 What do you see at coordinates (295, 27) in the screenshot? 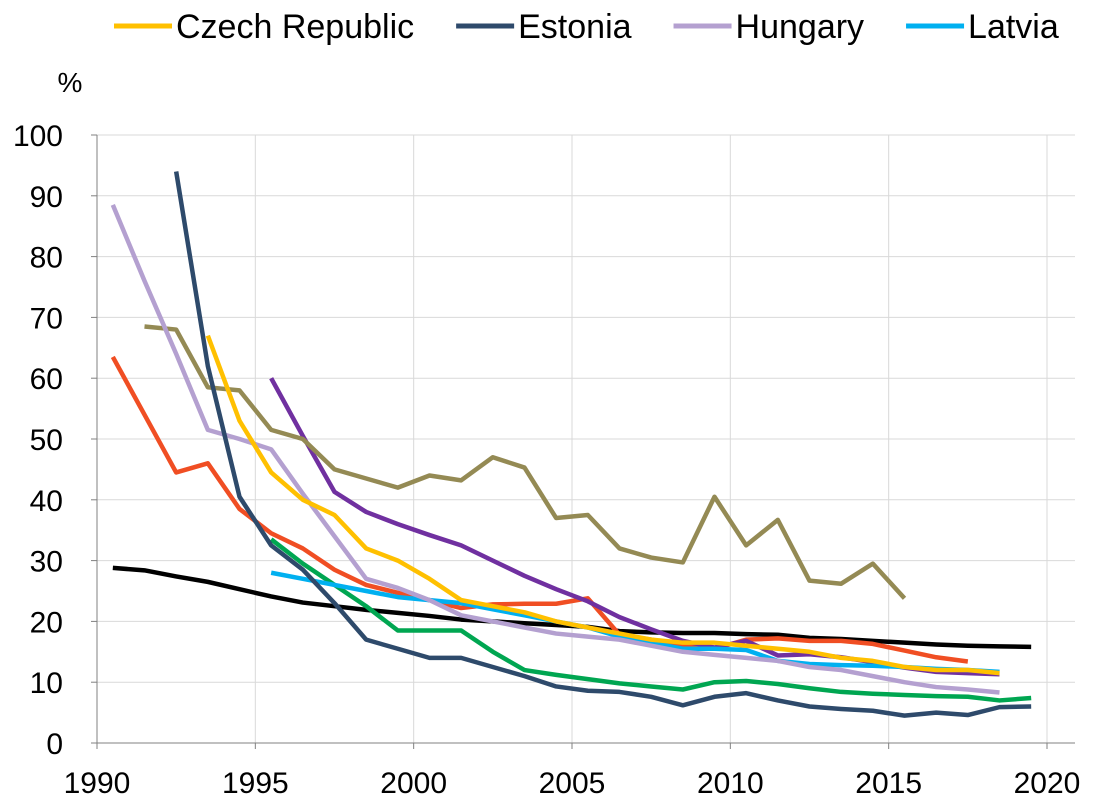
I see `legend-label: Czech Republic` at bounding box center [295, 27].